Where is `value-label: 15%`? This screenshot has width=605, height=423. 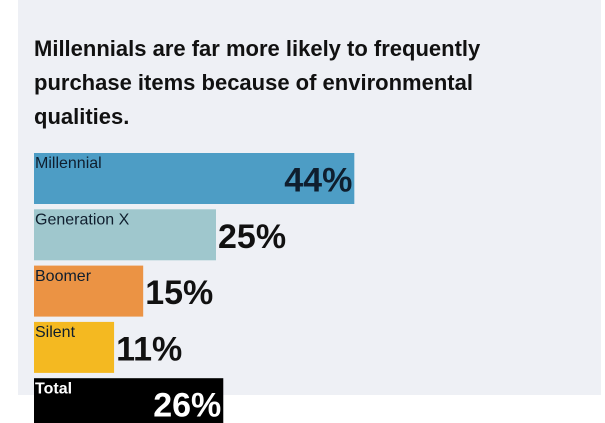
value-label: 15% is located at coordinates (179, 293).